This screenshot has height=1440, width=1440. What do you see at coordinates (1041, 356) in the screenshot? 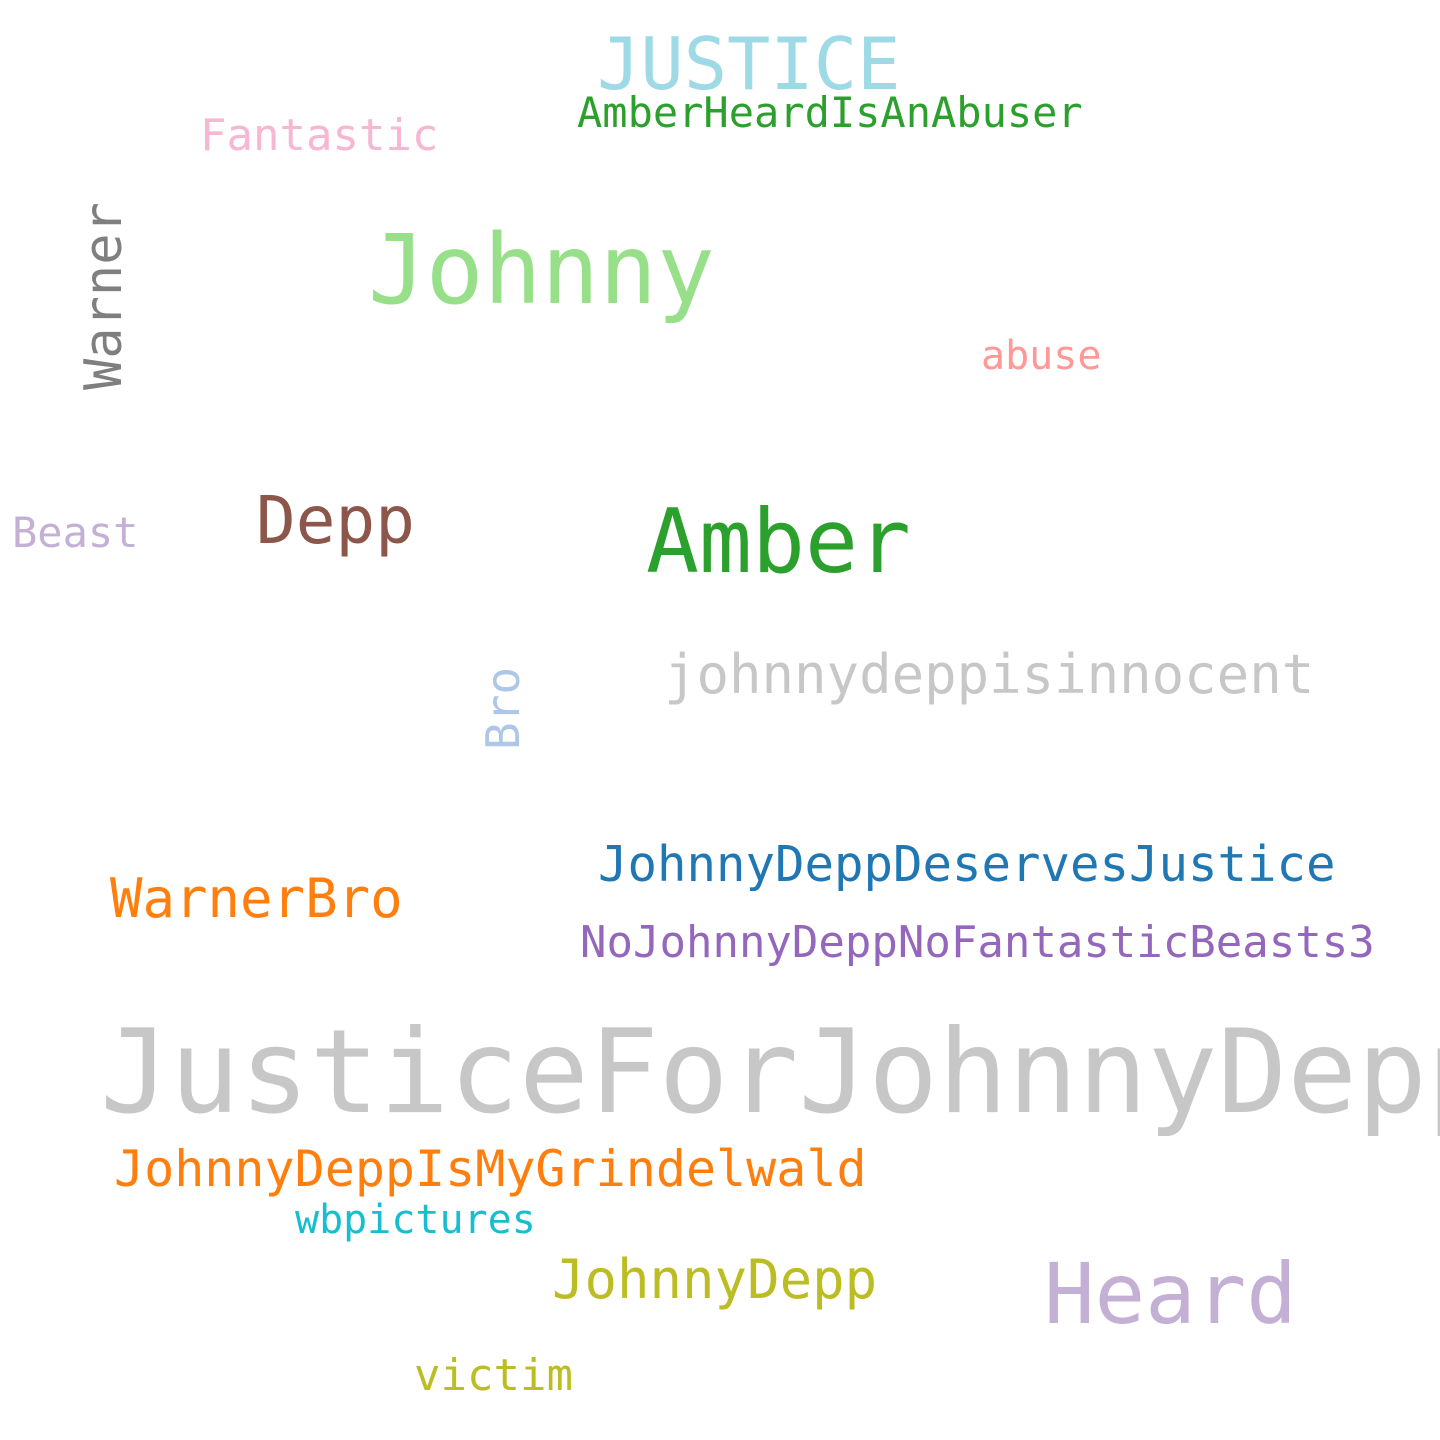
I see `word-abuse: abuse` at bounding box center [1041, 356].